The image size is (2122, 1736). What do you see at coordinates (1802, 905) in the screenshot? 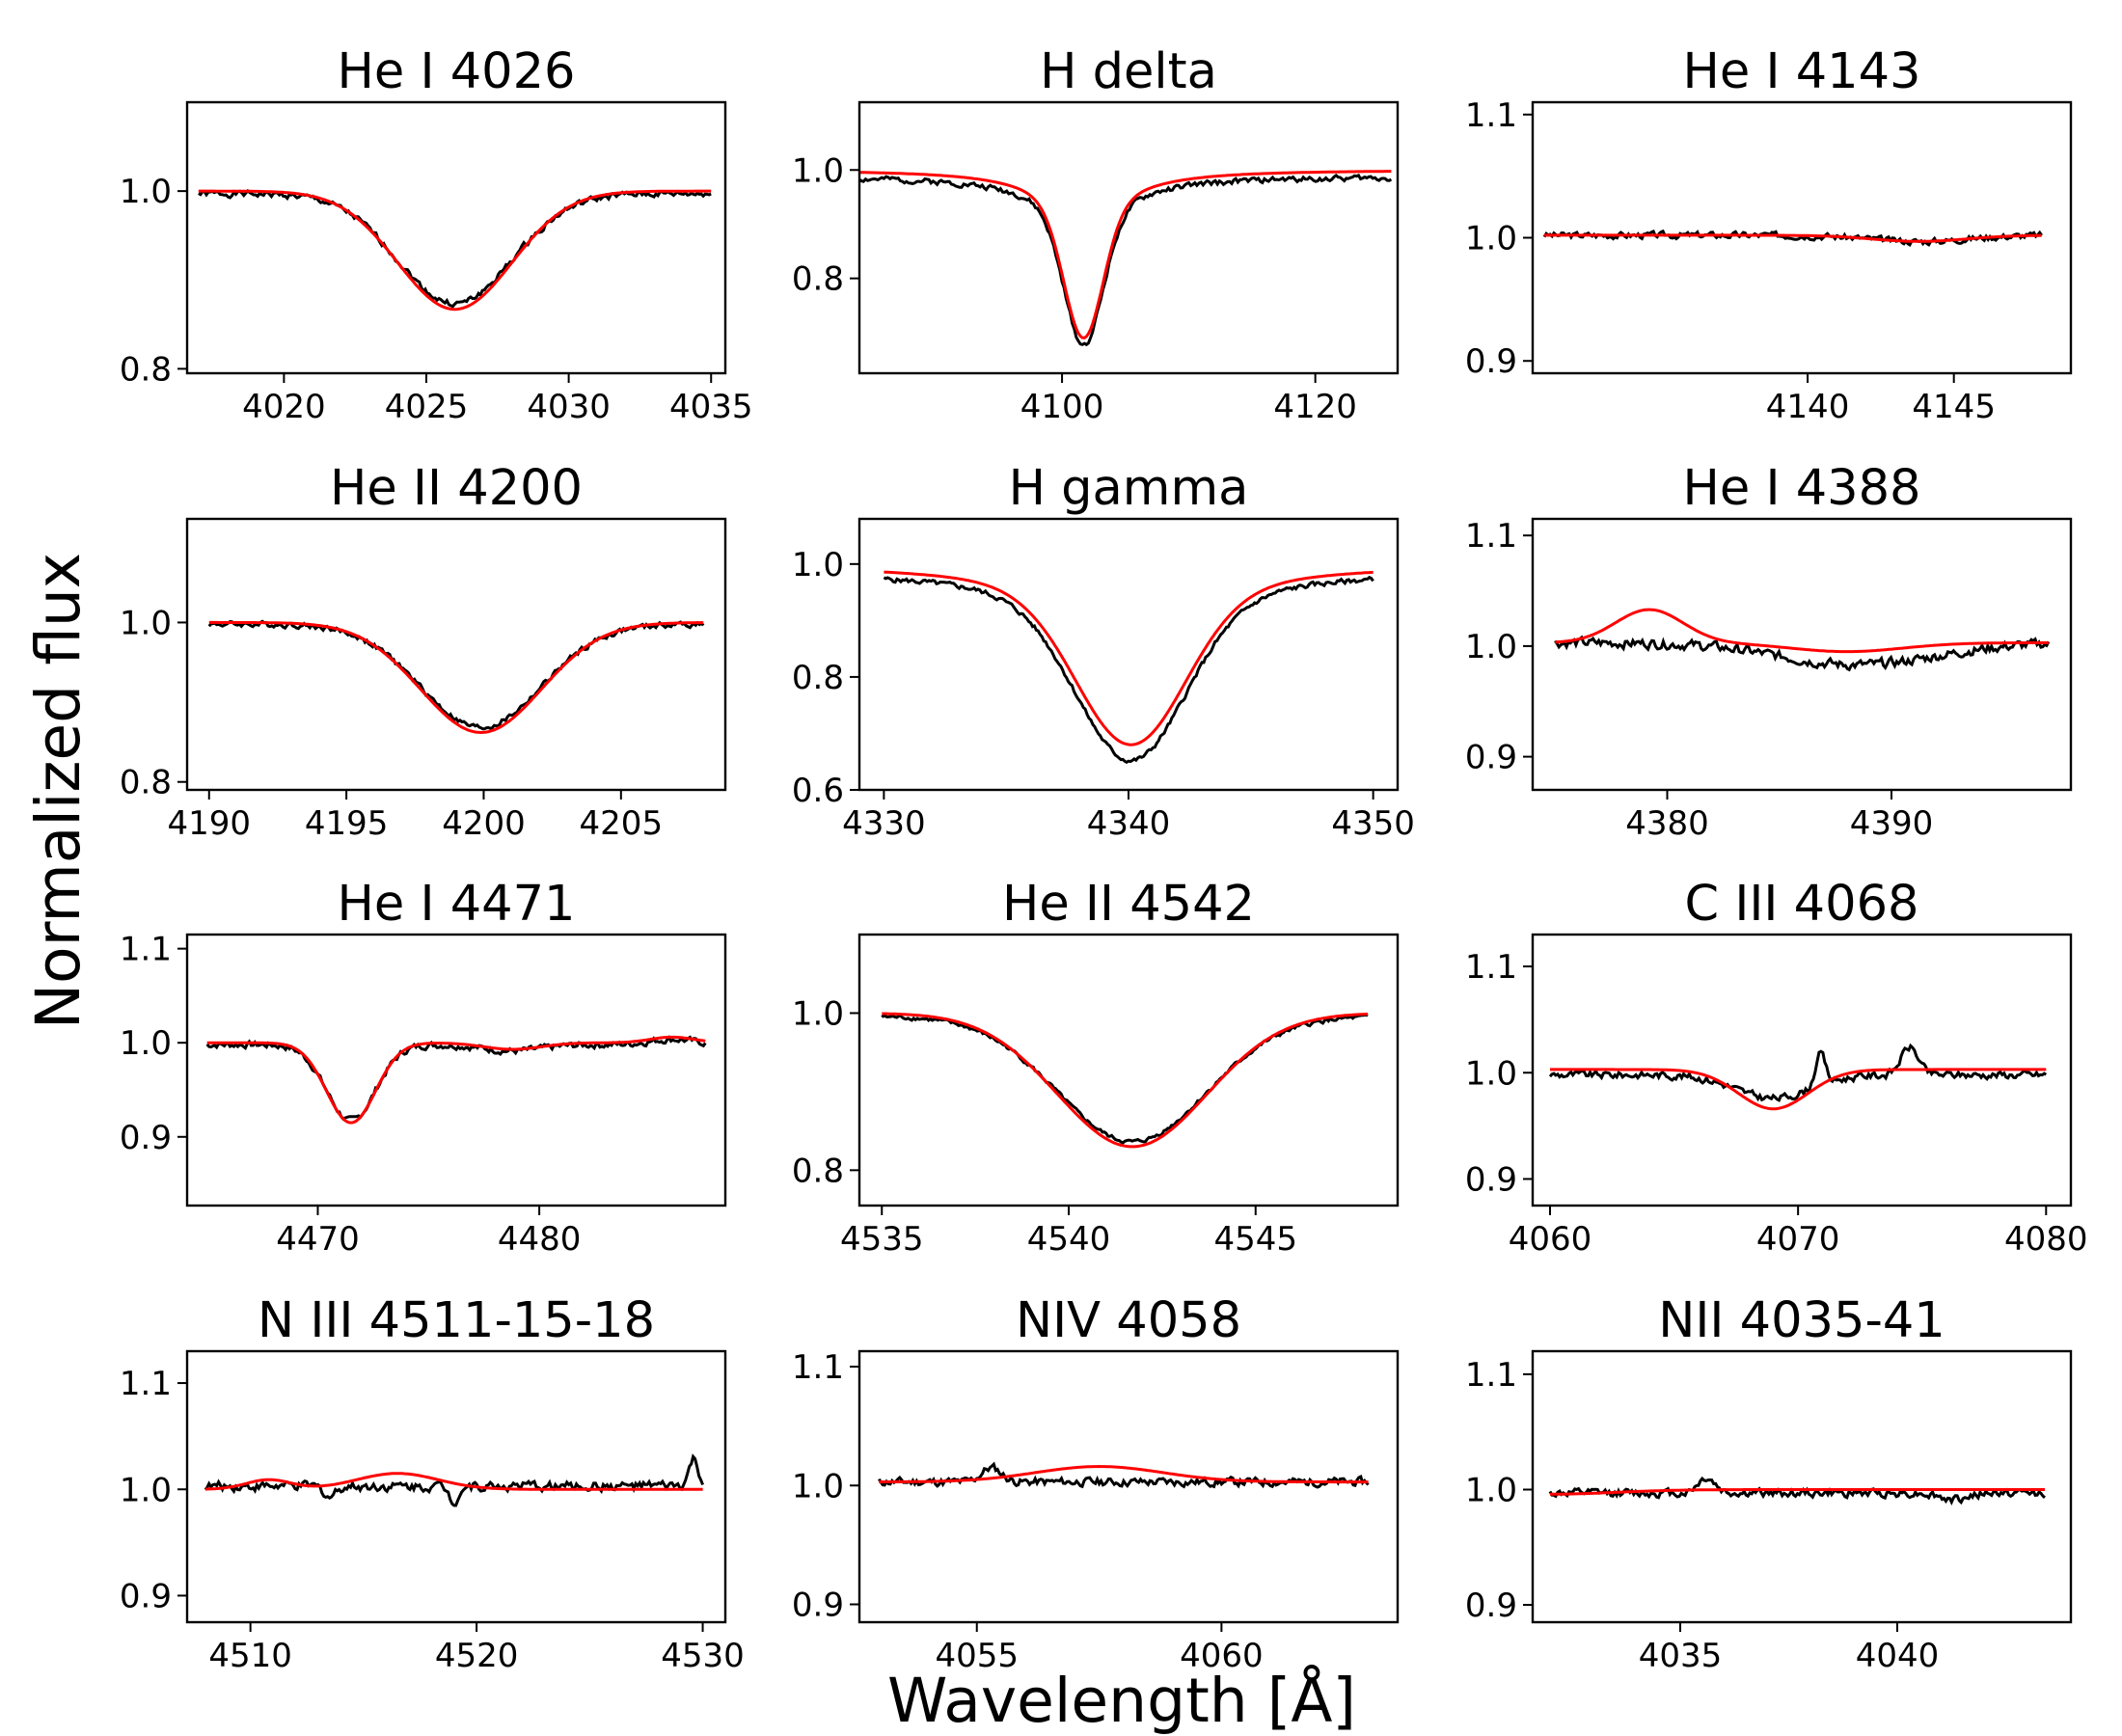
I see `panel-title: C III 4068` at bounding box center [1802, 905].